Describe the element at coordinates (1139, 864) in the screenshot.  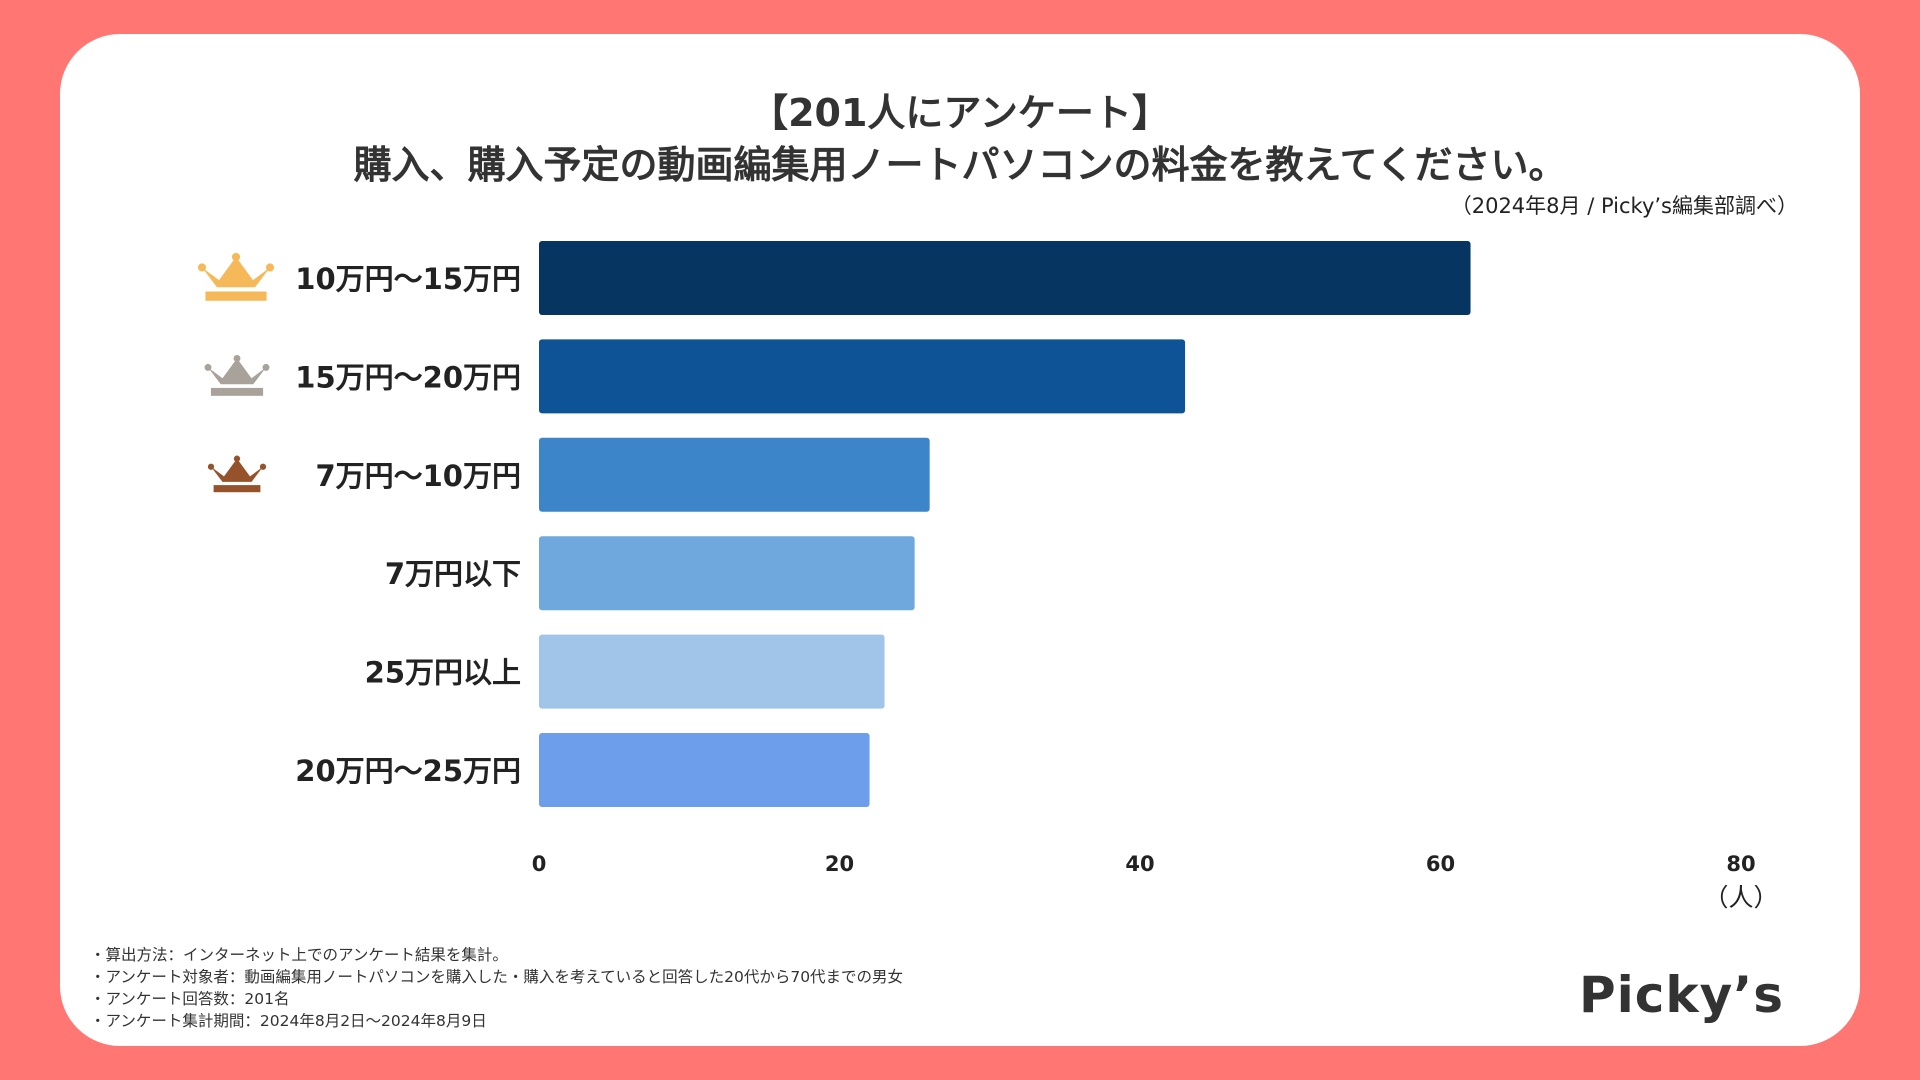
I see `x-tick-label: 40` at that location.